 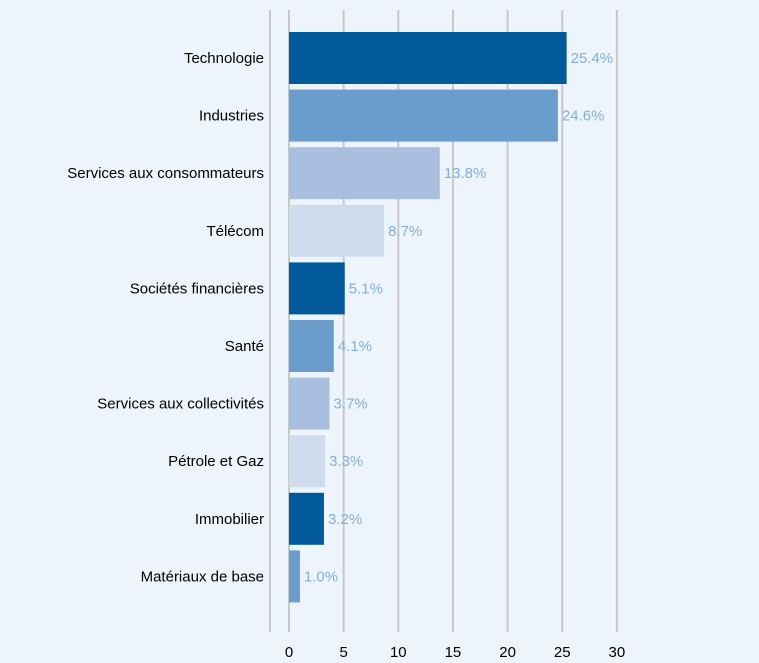 What do you see at coordinates (398, 652) in the screenshot?
I see `x-tick-label: 10` at bounding box center [398, 652].